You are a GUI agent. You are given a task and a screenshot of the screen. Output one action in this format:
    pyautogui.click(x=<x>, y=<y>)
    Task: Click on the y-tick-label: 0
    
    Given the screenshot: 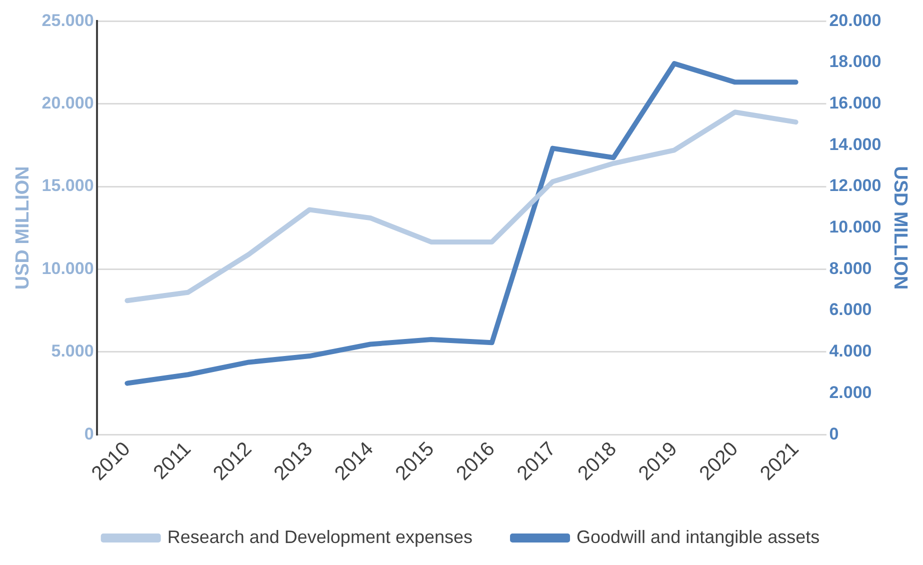 What is the action you would take?
    pyautogui.click(x=89, y=434)
    